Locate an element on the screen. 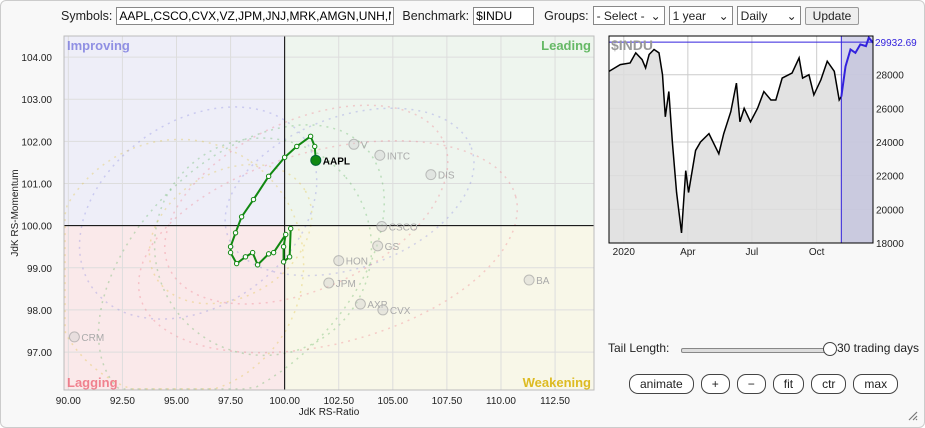 This screenshot has width=925, height=428. weakening-quadrant is located at coordinates (439, 307).